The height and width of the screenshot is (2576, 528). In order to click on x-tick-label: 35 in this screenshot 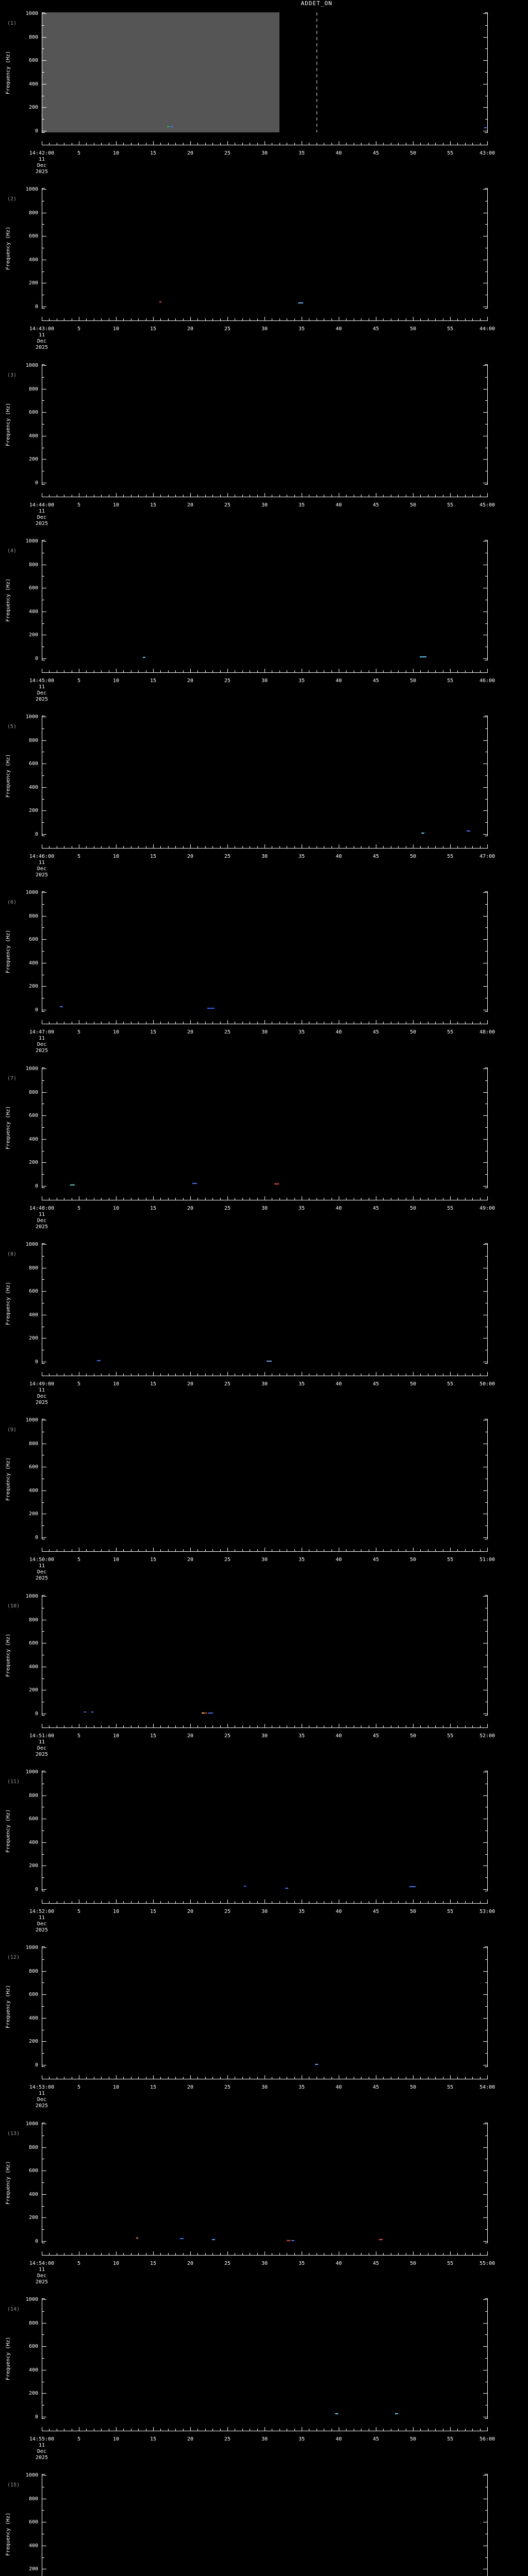, I will do `click(301, 1560)`.